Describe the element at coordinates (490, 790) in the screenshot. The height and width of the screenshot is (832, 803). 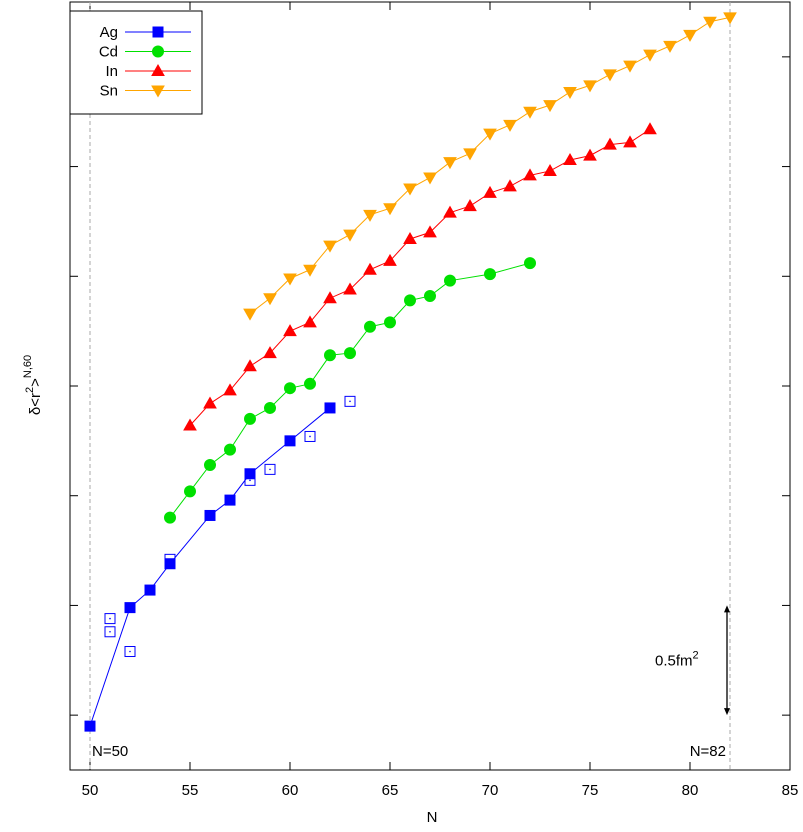
I see `x-tick-label: 70` at that location.